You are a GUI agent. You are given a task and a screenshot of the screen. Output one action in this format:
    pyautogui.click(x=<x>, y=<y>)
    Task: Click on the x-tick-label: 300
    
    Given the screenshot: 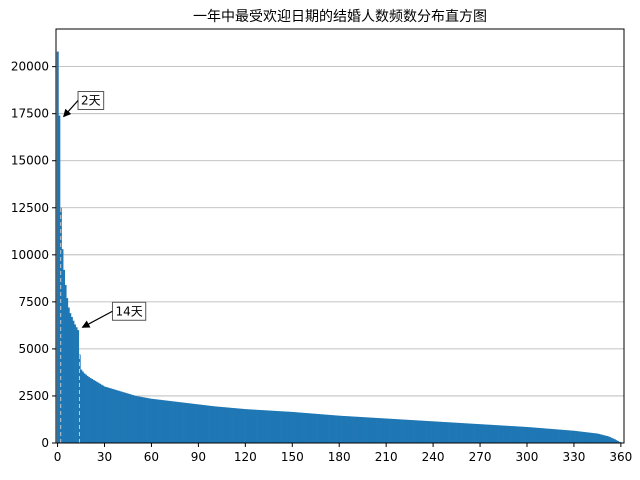 What is the action you would take?
    pyautogui.click(x=527, y=457)
    